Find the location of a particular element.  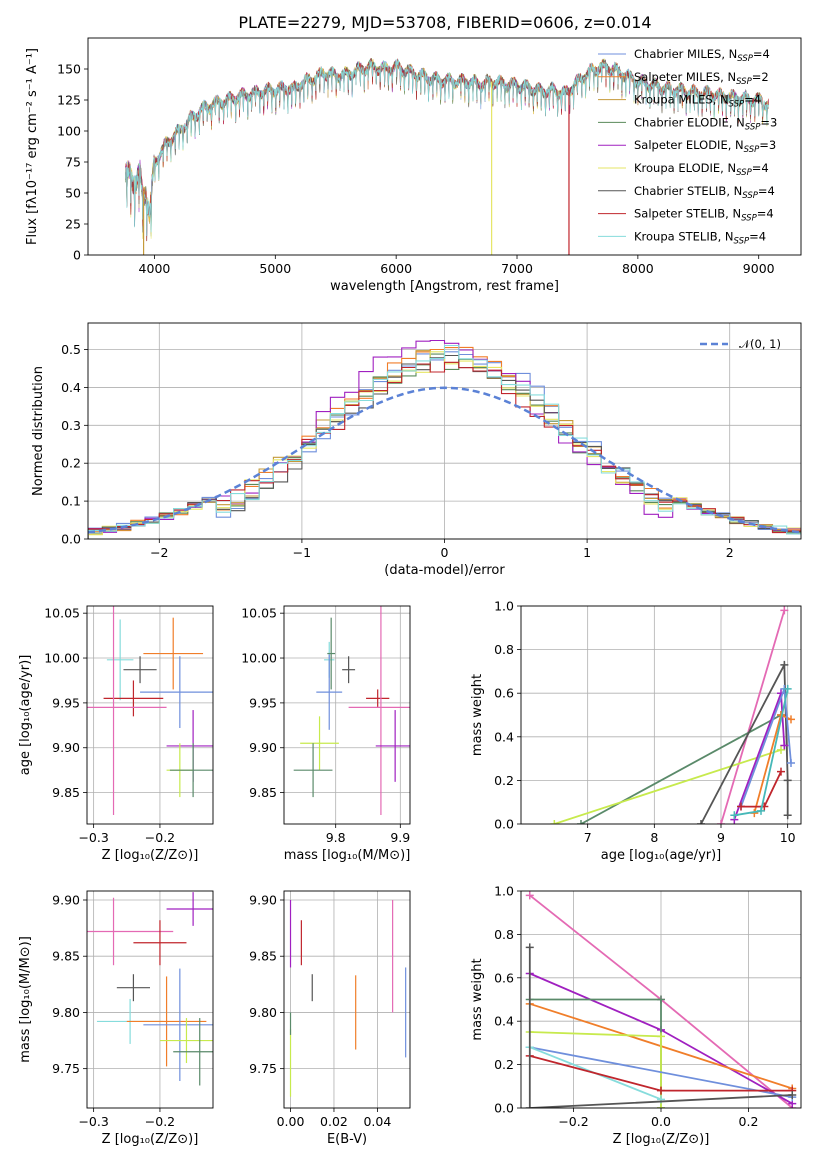

y-tick-label: 0.1 is located at coordinates (71, 501).